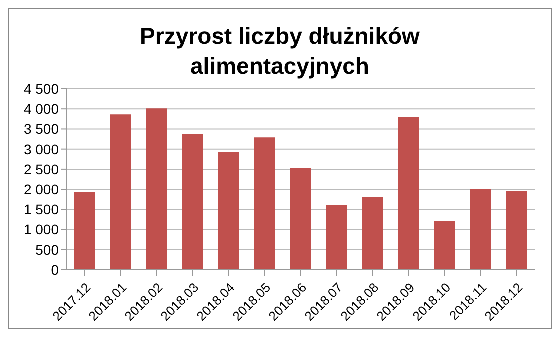 The width and height of the screenshot is (560, 337). Describe the element at coordinates (42, 190) in the screenshot. I see `y-tick-label: 2 000` at that location.